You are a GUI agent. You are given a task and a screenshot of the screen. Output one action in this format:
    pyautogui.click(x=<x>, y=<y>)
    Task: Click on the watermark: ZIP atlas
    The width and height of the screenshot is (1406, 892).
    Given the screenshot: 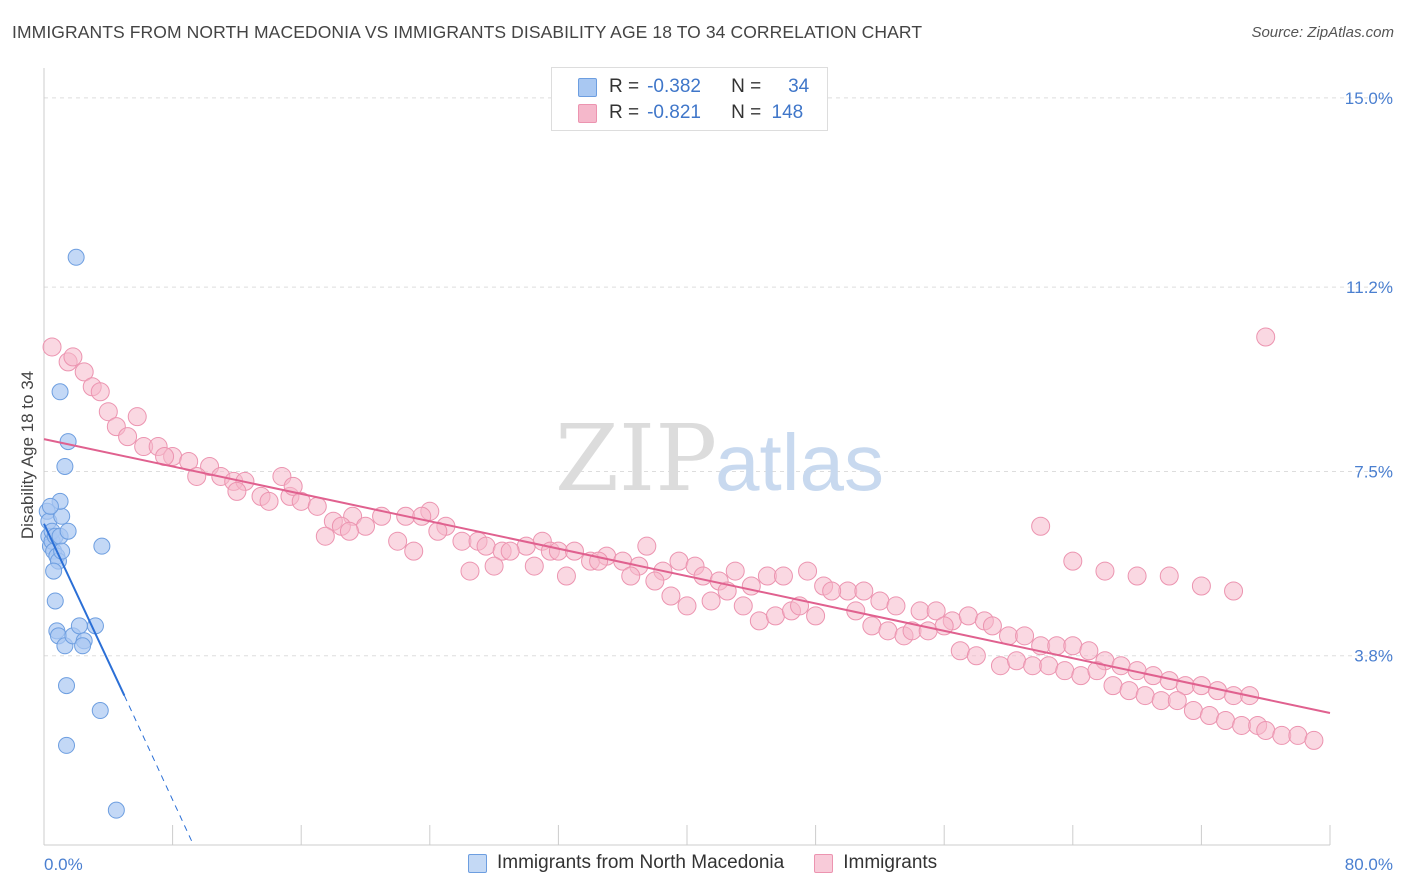 What is the action you would take?
    pyautogui.click(x=719, y=458)
    